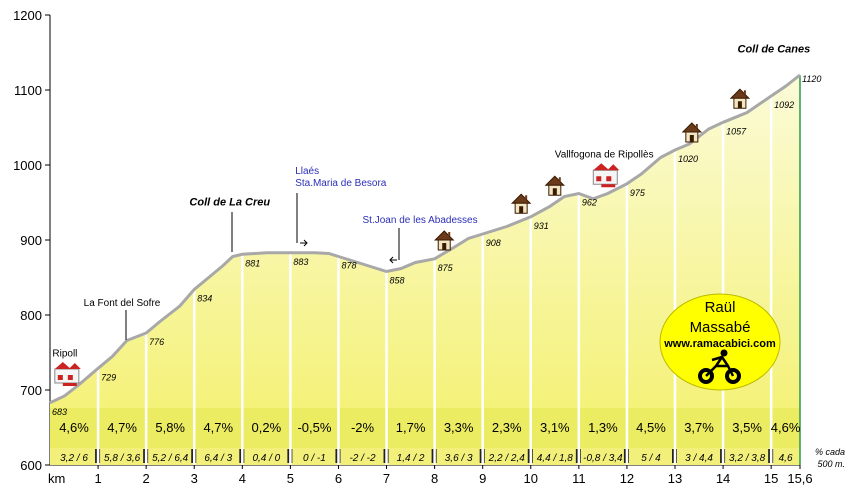 The width and height of the screenshot is (850, 500). I want to click on y-tick-label: 1200, so click(27, 15).